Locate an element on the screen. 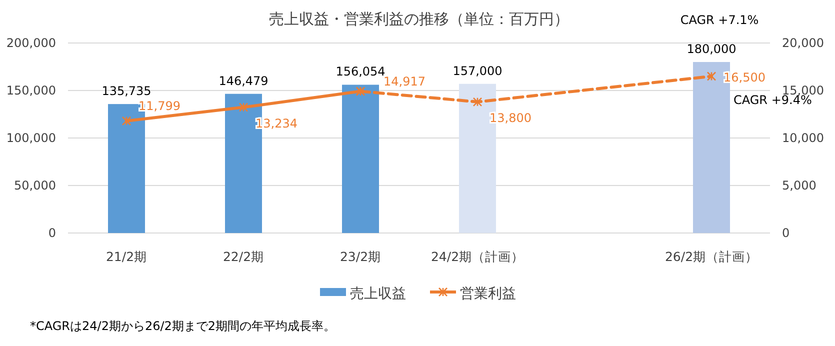  y-tick-label: 150,000 is located at coordinates (31, 91).